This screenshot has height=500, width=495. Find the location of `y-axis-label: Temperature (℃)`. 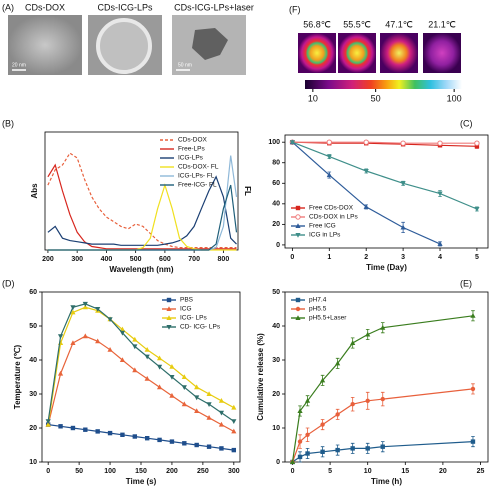

y-axis-label: Temperature (℃) is located at coordinates (17, 376).